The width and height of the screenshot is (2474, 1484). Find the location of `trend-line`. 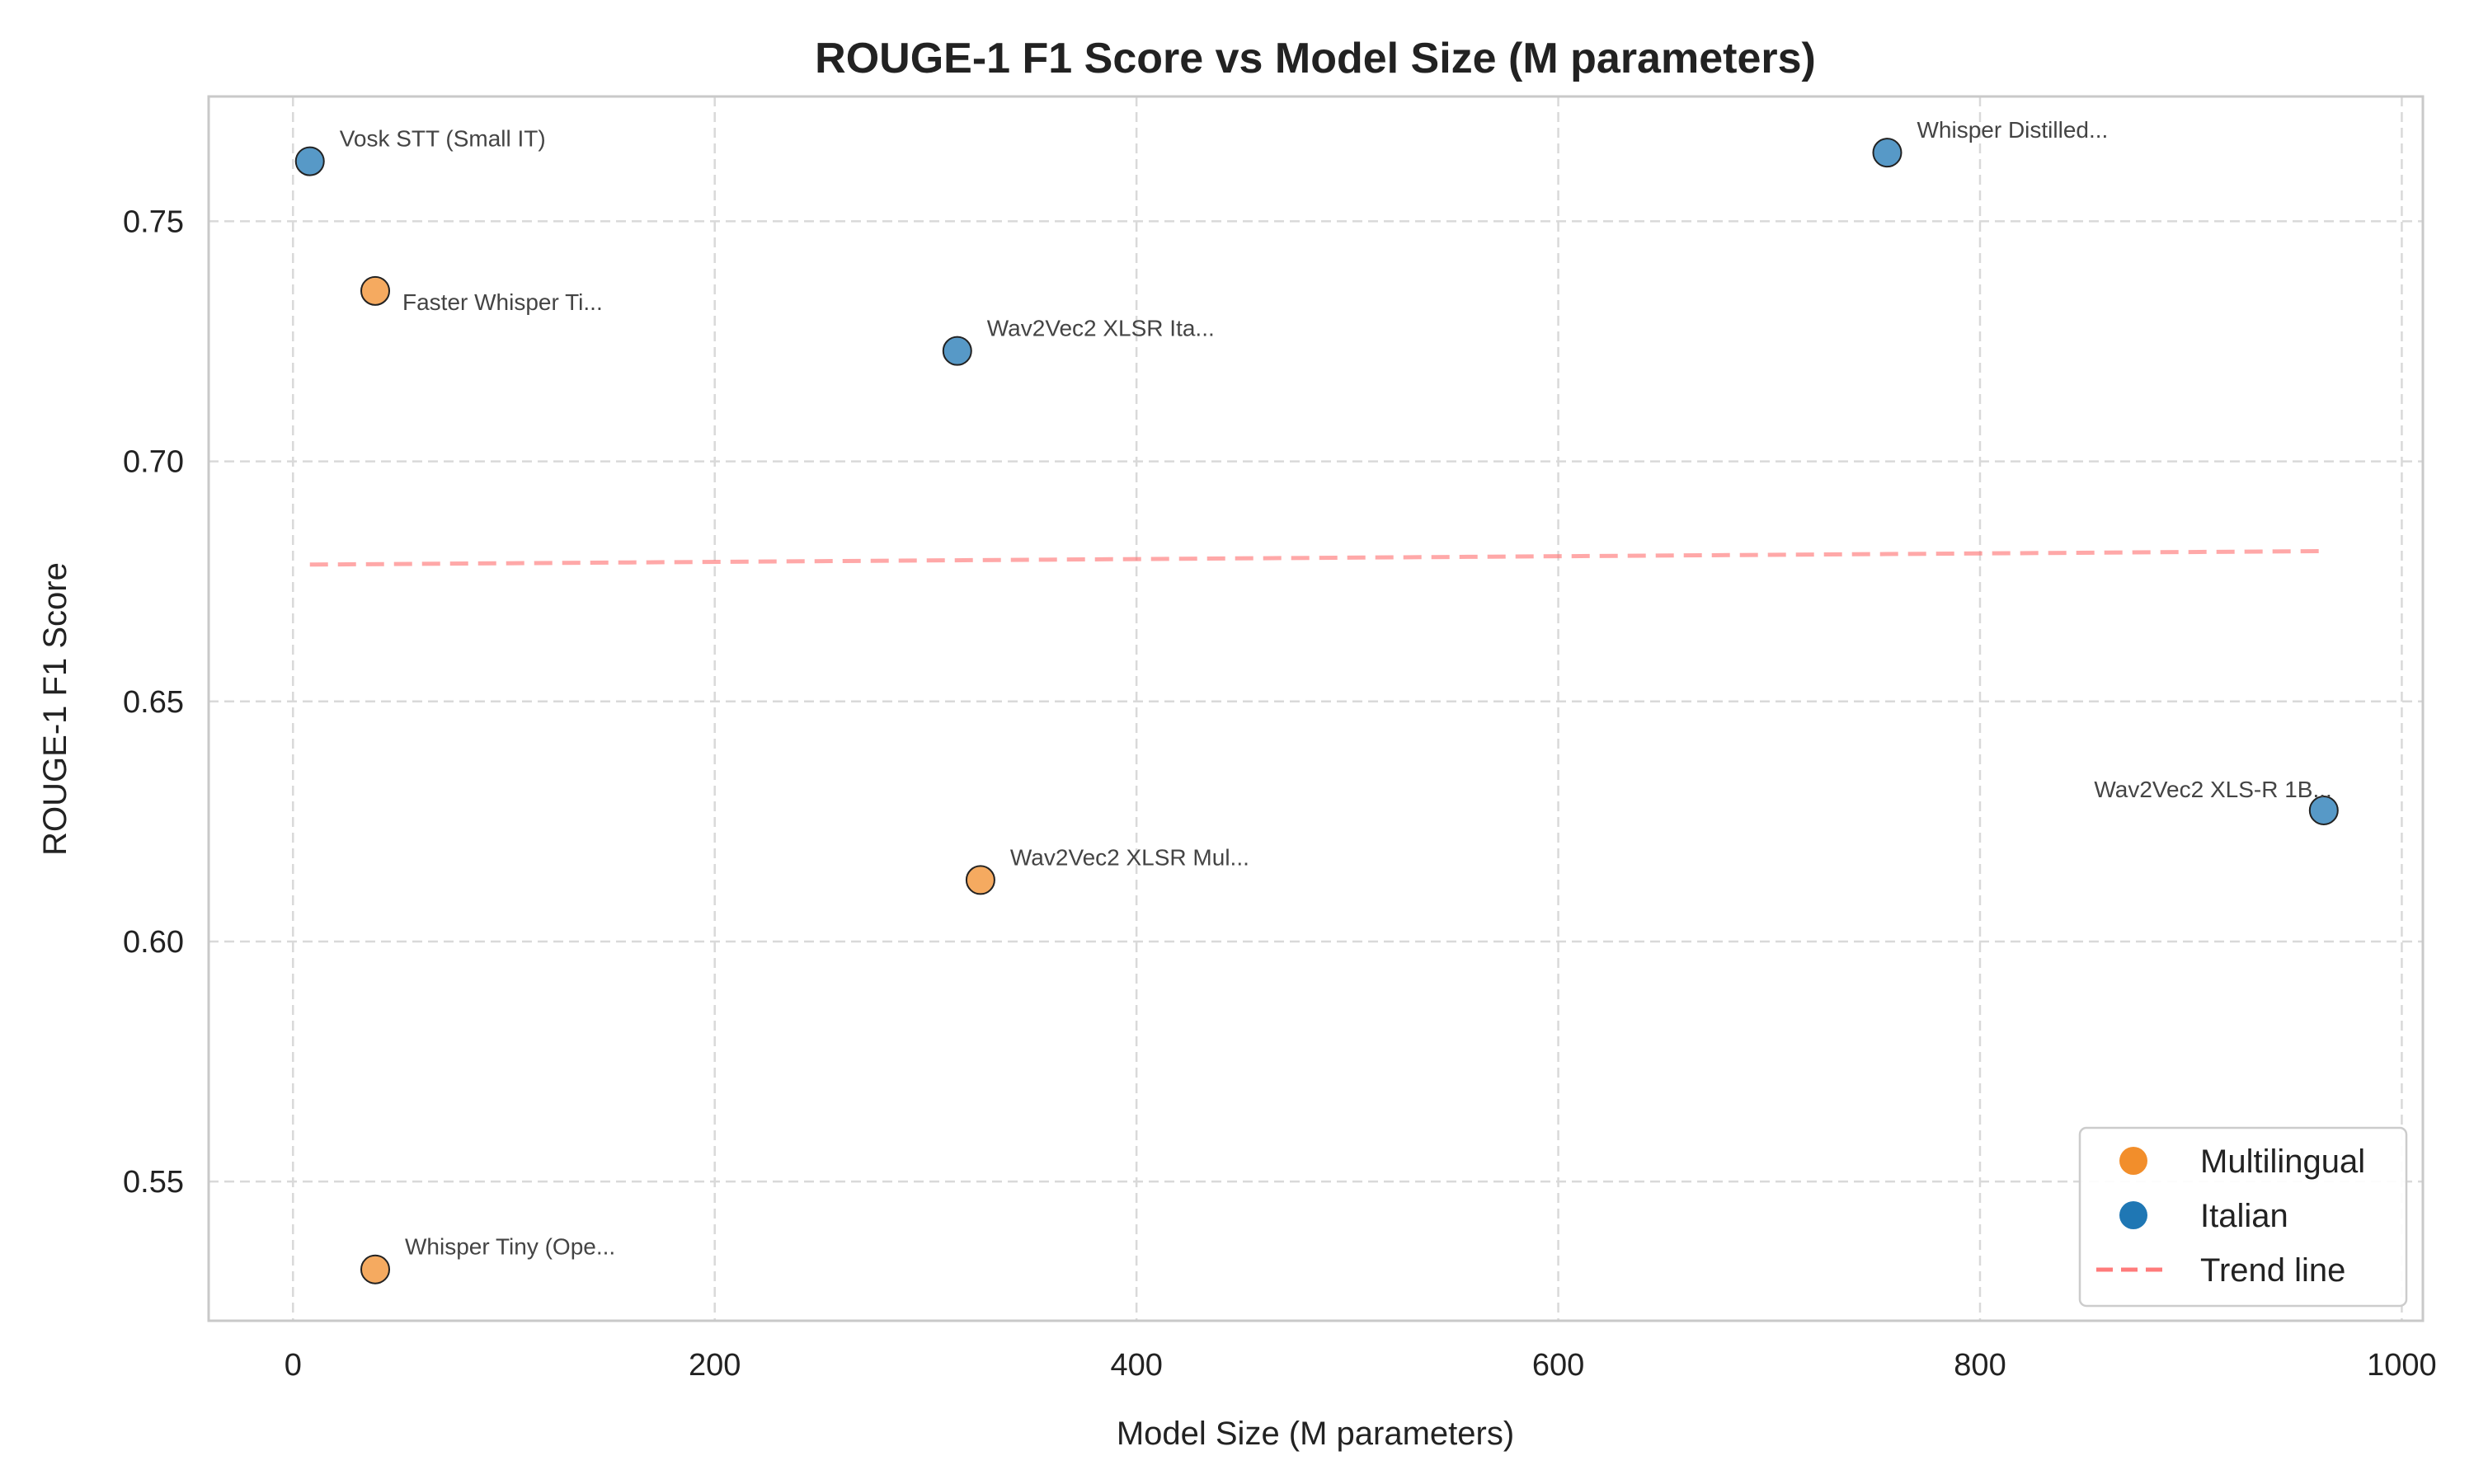

trend-line is located at coordinates (1316, 557).